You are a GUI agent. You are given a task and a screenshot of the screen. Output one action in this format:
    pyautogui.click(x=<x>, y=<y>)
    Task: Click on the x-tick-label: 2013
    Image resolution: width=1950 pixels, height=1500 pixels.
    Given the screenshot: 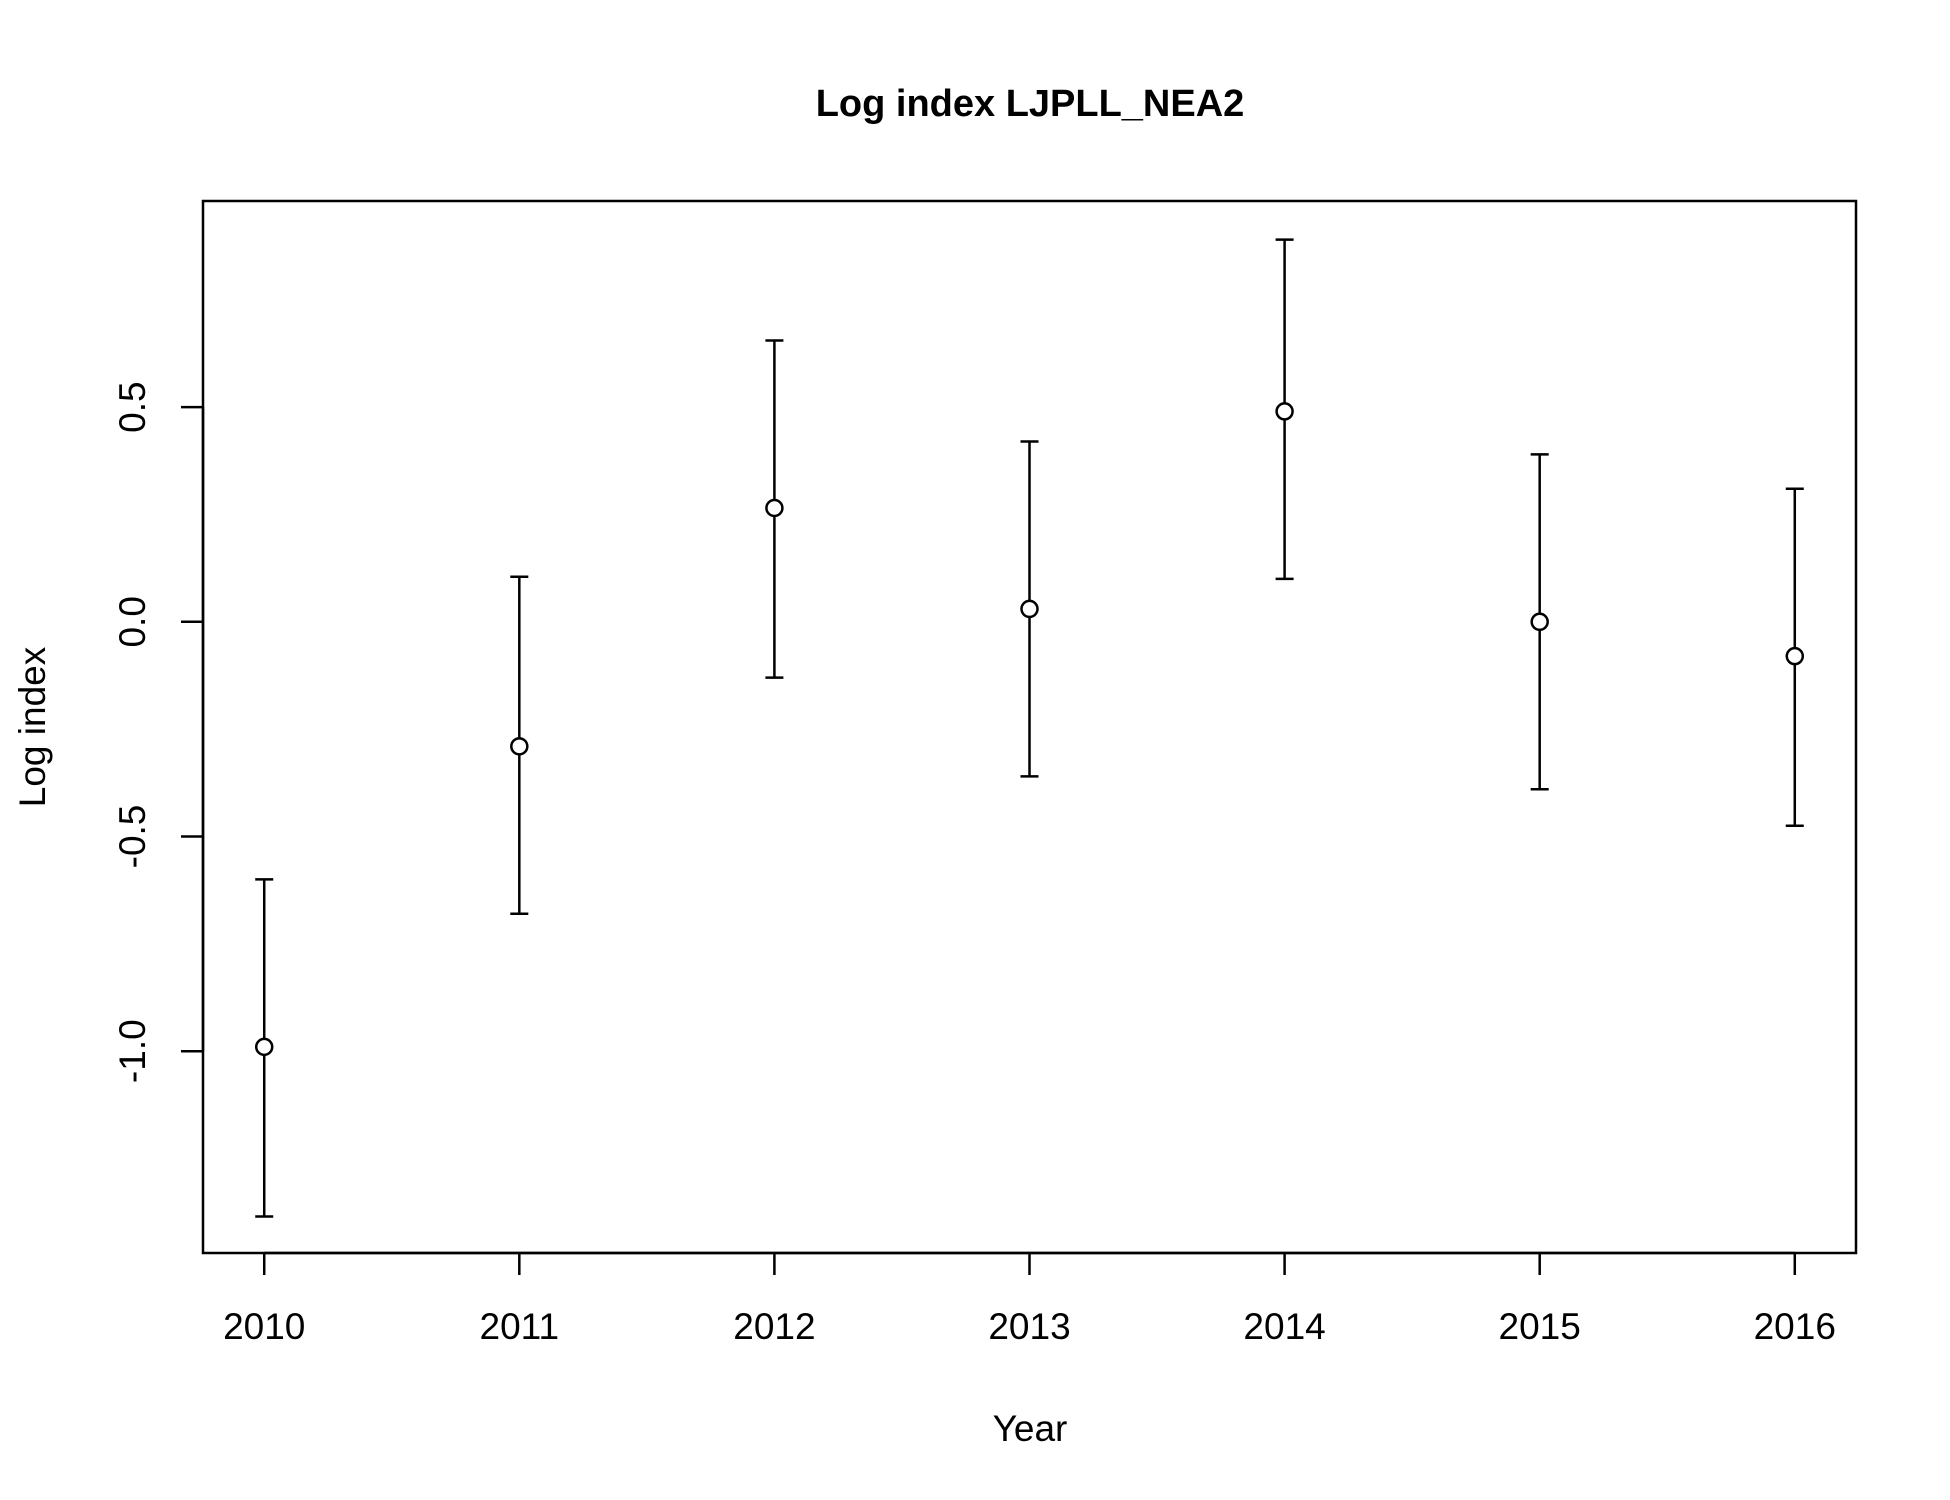 What is the action you would take?
    pyautogui.click(x=1029, y=1326)
    